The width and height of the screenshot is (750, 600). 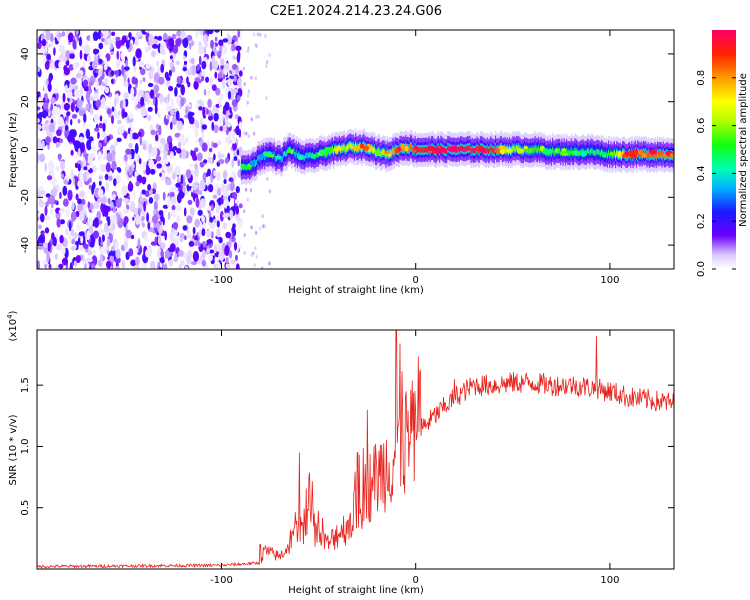 What do you see at coordinates (743, 150) in the screenshot?
I see `colorbar-label: Normalized spectral amplitude` at bounding box center [743, 150].